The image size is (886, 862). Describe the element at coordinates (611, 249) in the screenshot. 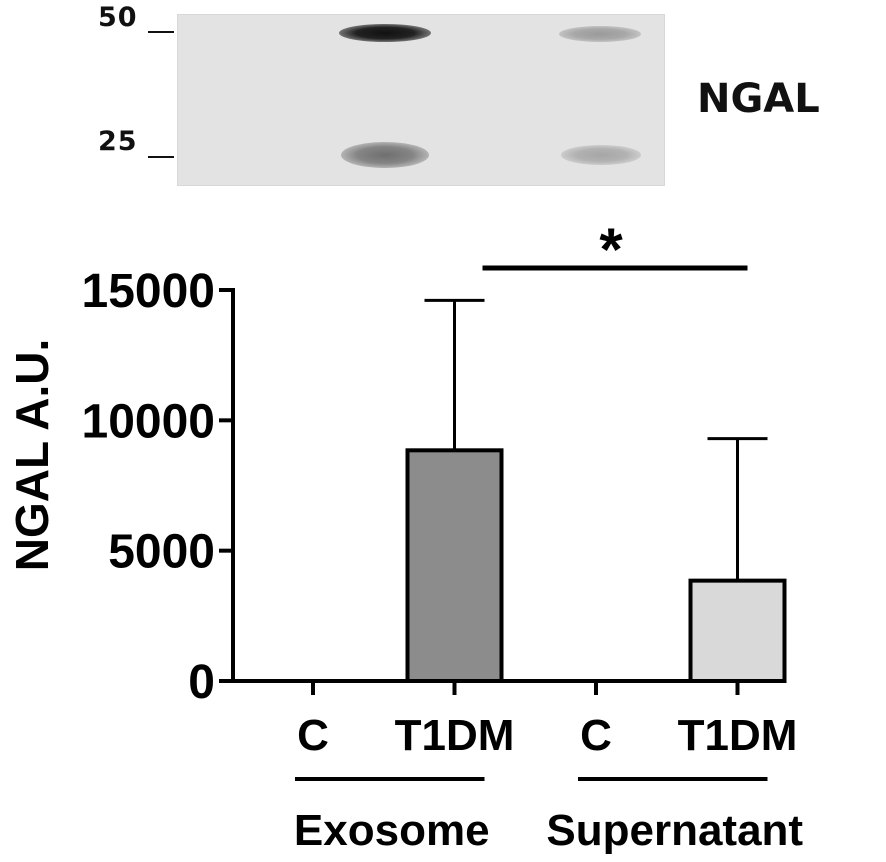

I see `significance-star: *` at that location.